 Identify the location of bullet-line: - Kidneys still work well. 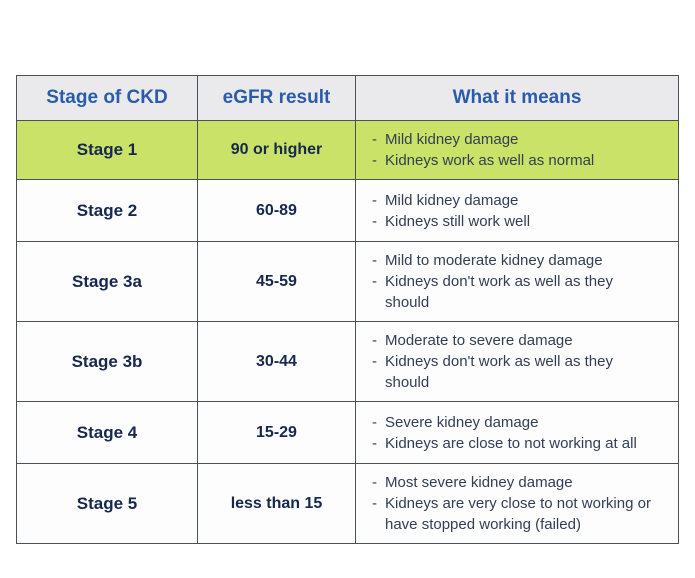
(512, 221).